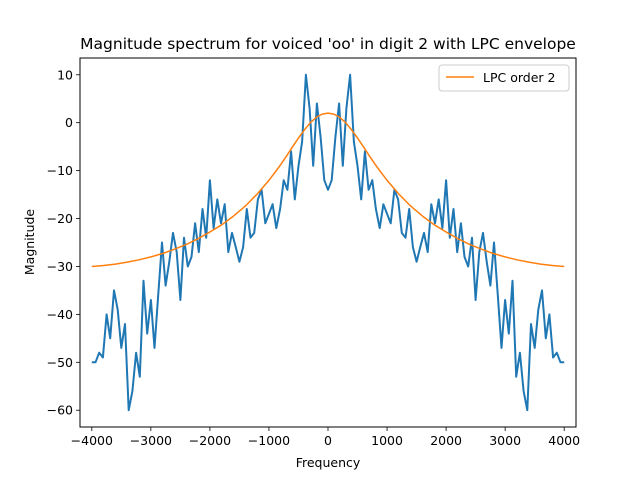 The height and width of the screenshot is (480, 640). I want to click on y-tick-label: −60, so click(60, 410).